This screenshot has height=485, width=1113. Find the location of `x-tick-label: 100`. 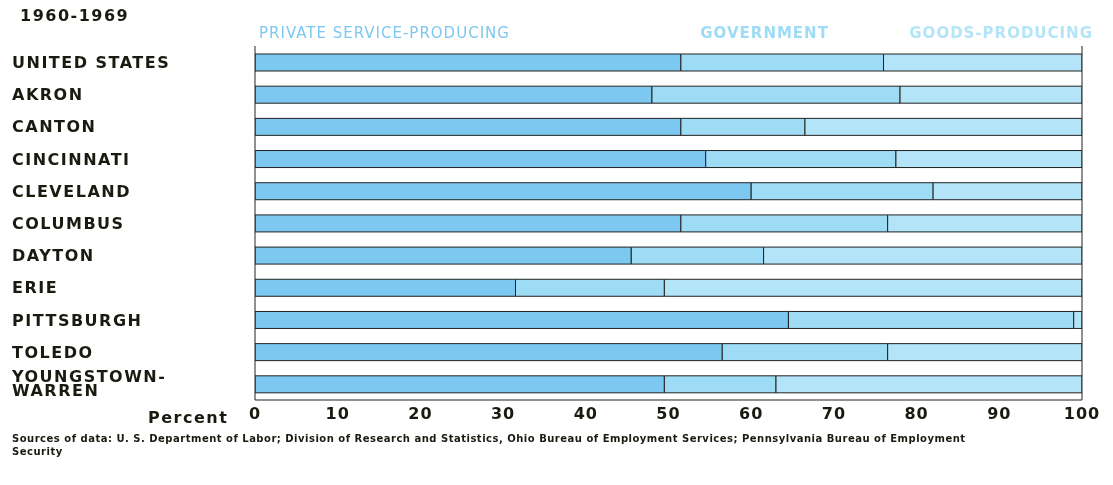

x-tick-label: 100 is located at coordinates (1082, 414).